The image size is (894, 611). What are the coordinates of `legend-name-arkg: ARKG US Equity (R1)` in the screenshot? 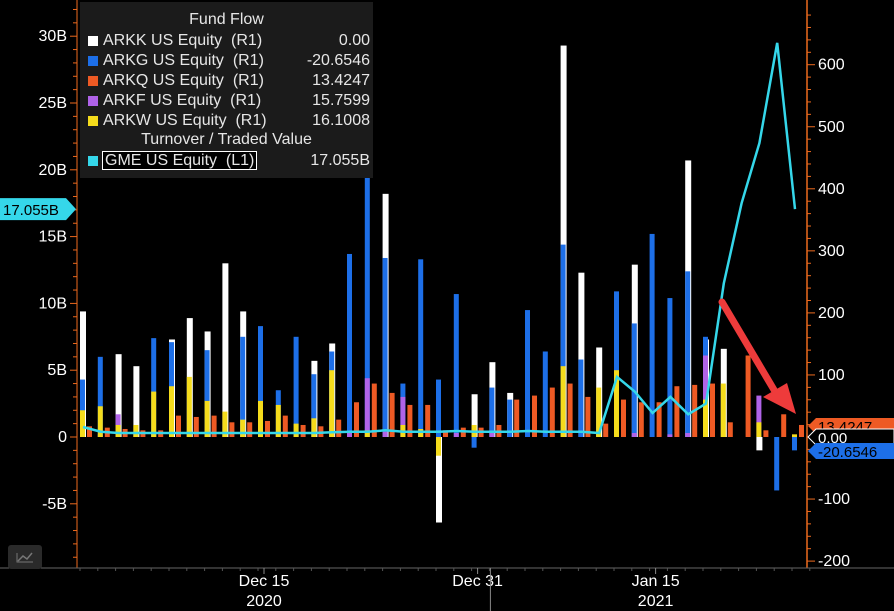 It's located at (183, 60).